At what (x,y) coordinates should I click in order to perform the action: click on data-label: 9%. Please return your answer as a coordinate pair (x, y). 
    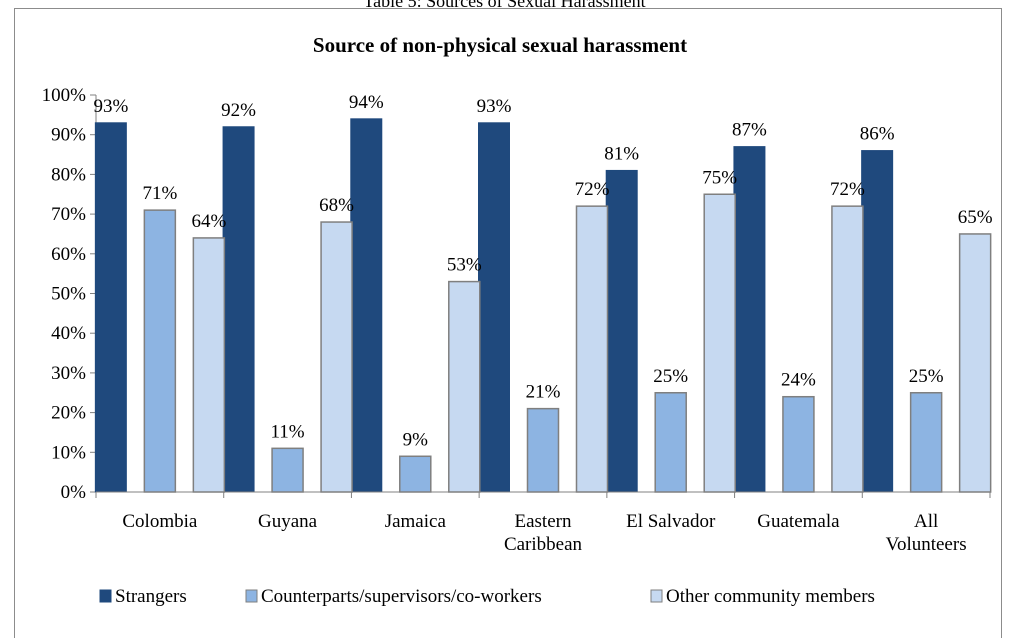
    Looking at the image, I should click on (416, 439).